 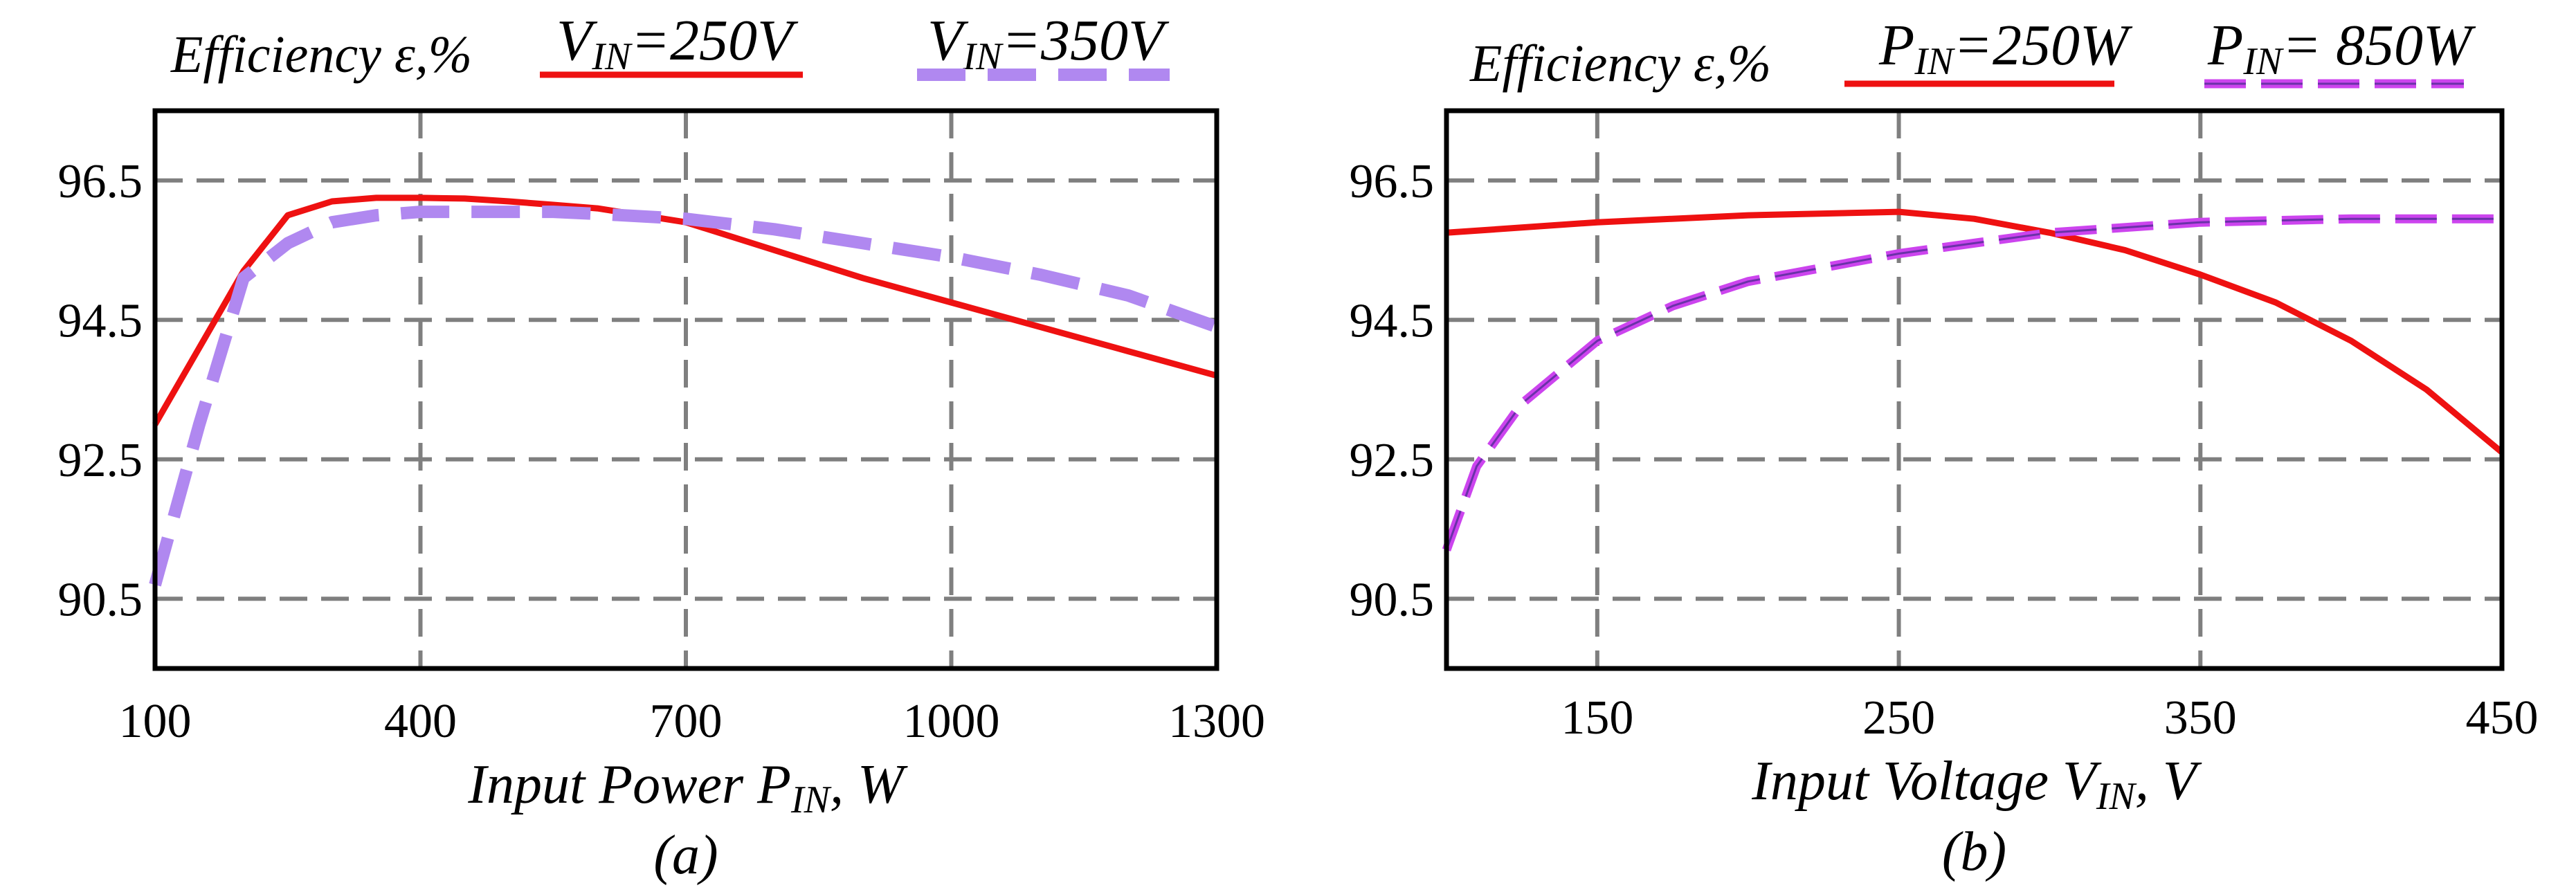 I want to click on legend-entry: VIN=250V, so click(x=671, y=43).